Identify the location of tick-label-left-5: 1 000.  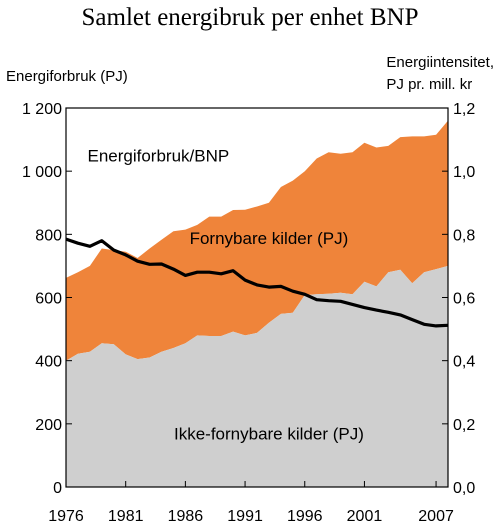
(42, 172).